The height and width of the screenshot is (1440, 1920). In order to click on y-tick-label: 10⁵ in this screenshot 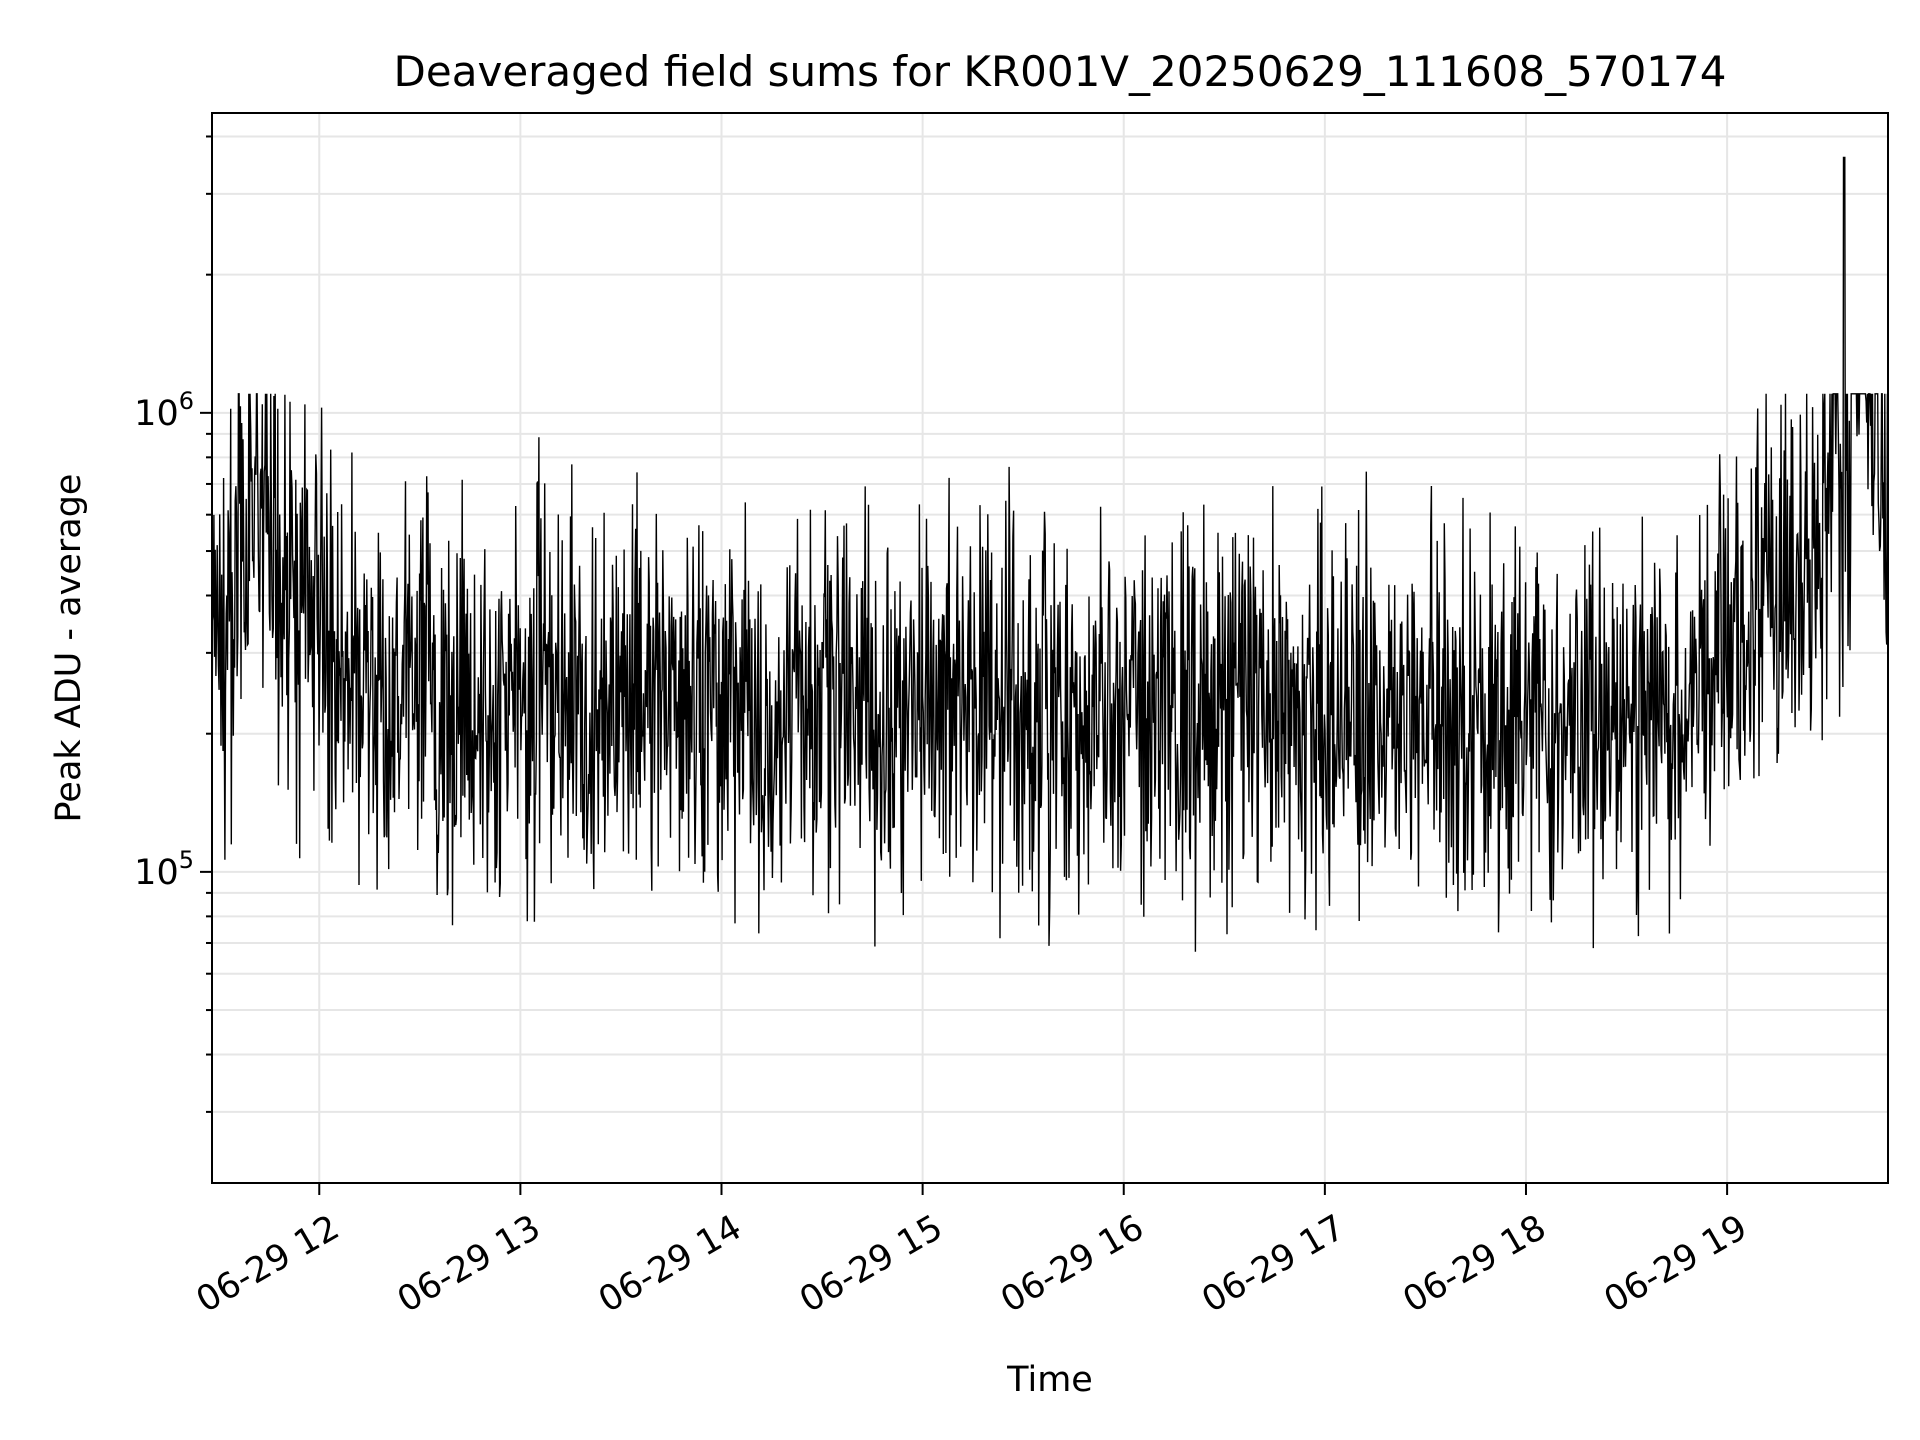, I will do `click(164, 869)`.